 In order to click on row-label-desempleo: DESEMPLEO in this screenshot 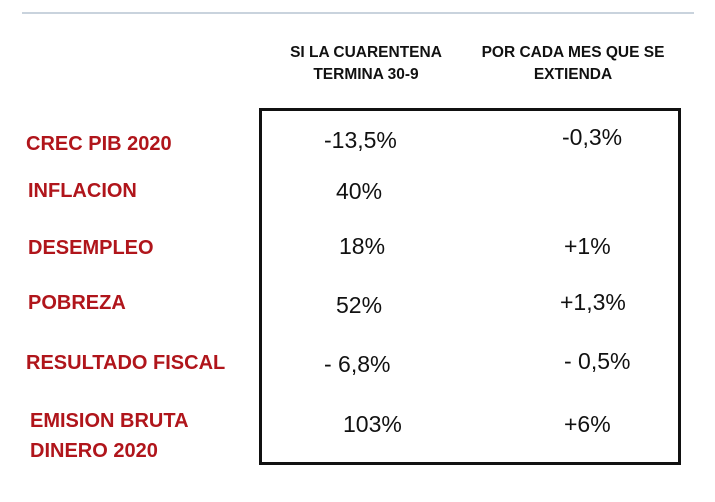, I will do `click(91, 248)`.